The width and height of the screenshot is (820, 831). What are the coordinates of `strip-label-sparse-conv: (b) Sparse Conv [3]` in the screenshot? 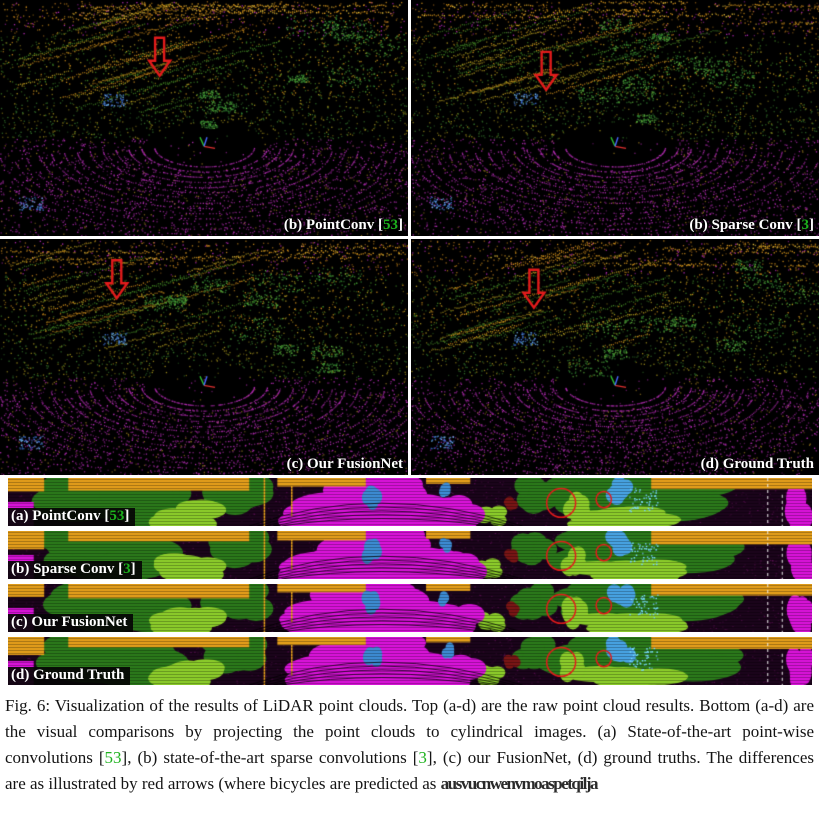 It's located at (75, 570).